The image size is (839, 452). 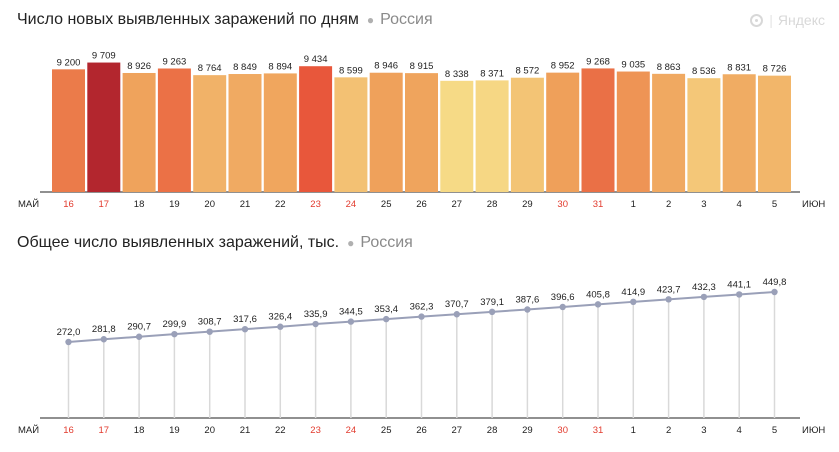 I want to click on point-value-label: 396,6, so click(x=563, y=297).